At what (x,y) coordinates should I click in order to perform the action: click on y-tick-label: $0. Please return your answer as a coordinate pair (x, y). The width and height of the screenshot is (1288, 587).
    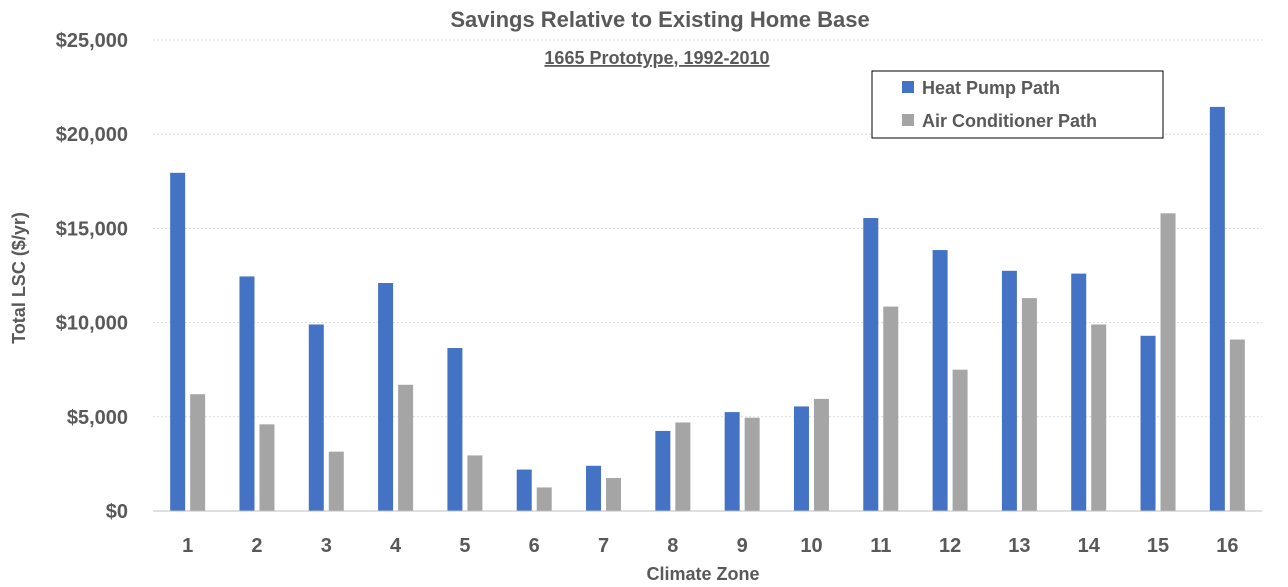
    Looking at the image, I should click on (117, 512).